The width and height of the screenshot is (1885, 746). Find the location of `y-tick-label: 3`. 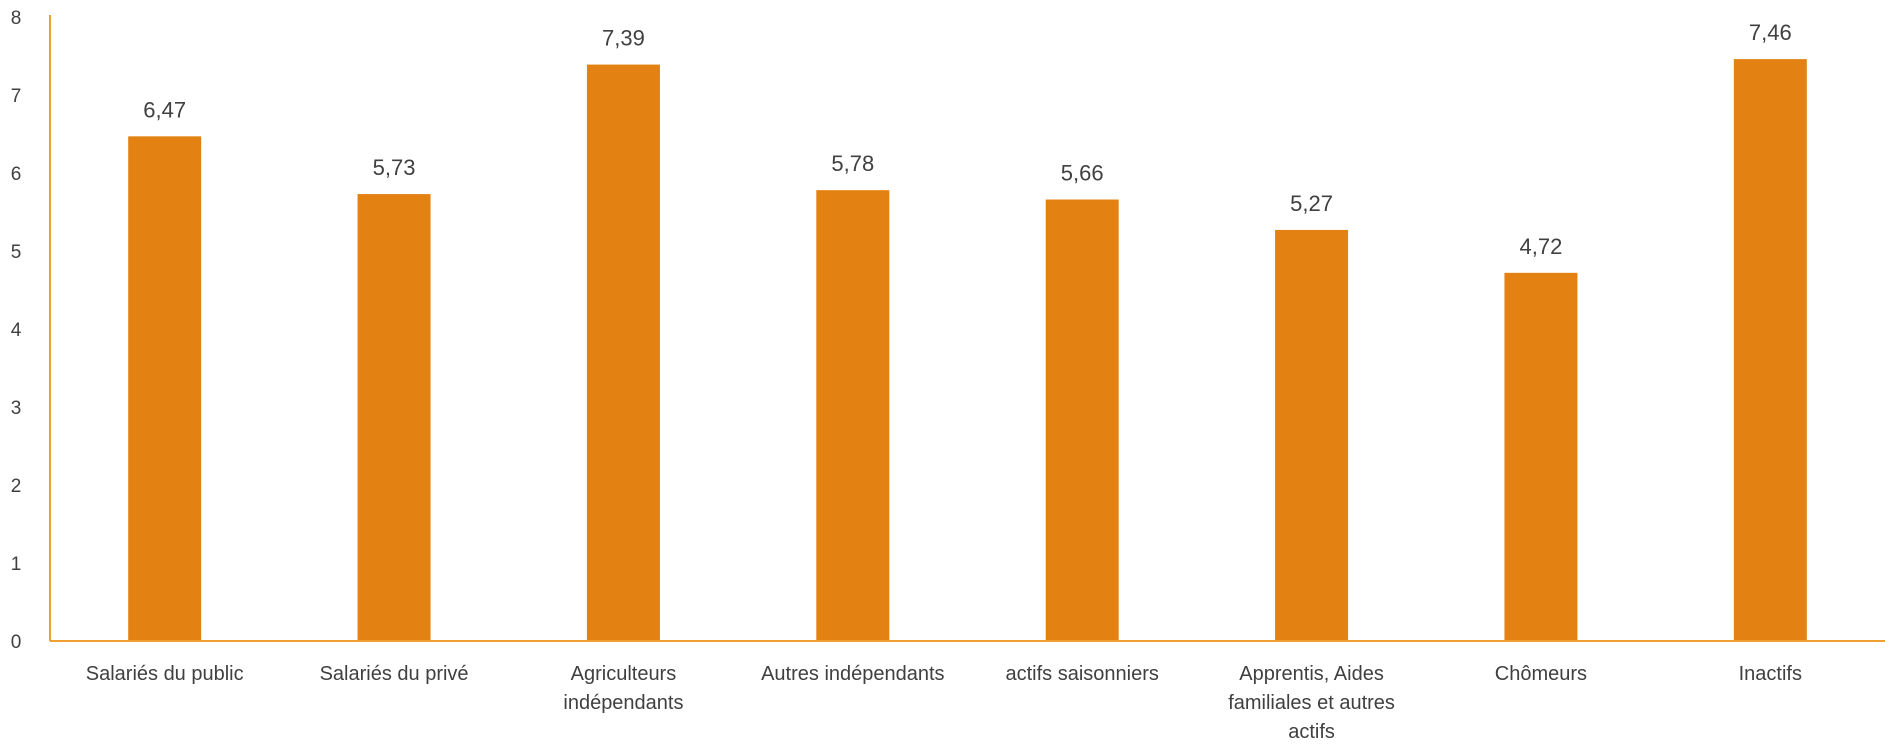

y-tick-label: 3 is located at coordinates (16, 408).